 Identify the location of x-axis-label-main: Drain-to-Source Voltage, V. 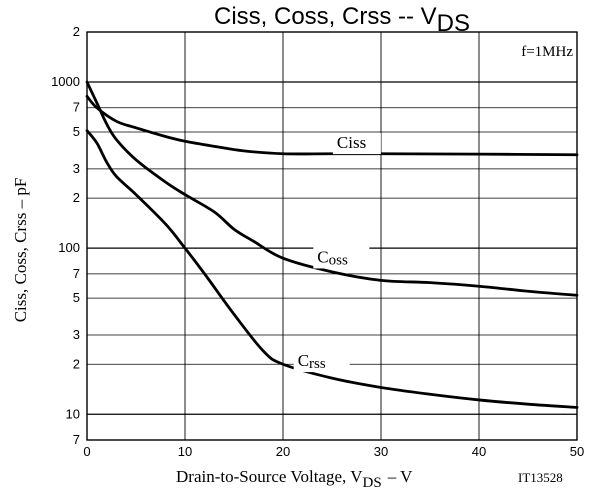
(269, 476).